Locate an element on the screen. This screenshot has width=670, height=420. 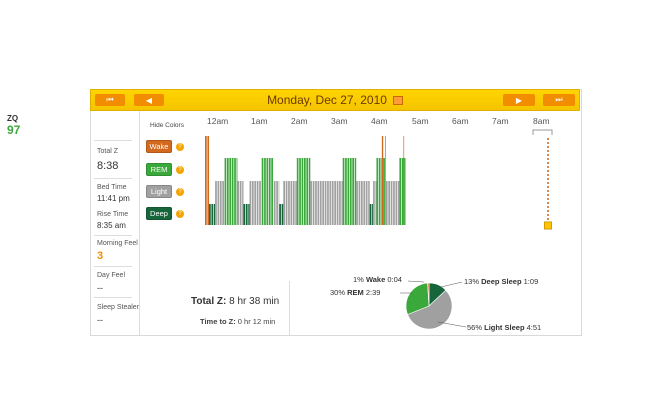
next-day-button: ▶ is located at coordinates (519, 100).